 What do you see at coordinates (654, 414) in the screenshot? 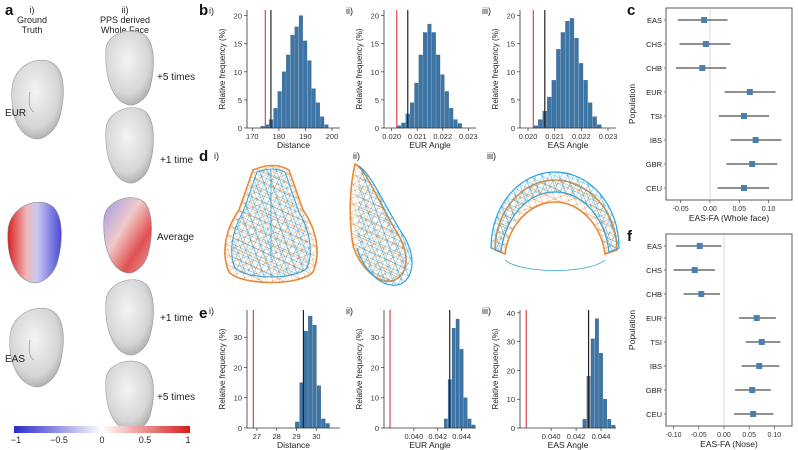
I see `population-label: CEU` at bounding box center [654, 414].